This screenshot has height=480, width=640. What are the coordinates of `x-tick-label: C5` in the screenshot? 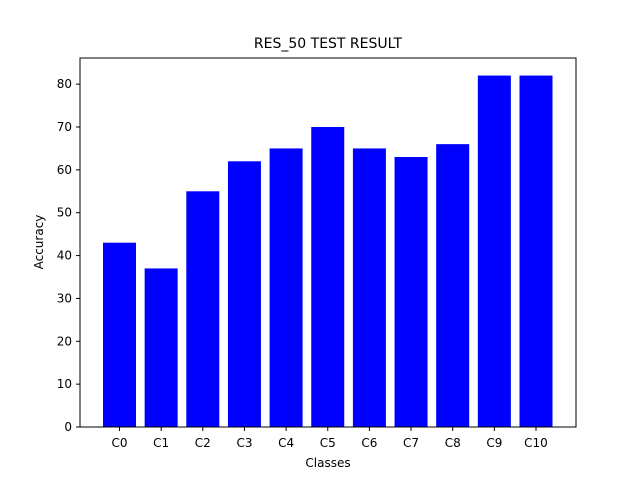 It's located at (328, 443).